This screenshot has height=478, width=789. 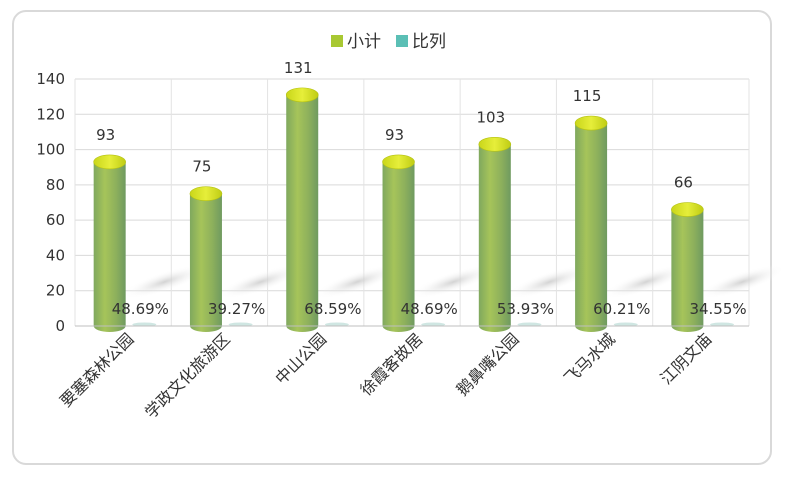 What do you see at coordinates (55, 220) in the screenshot?
I see `y-tick-label: 60` at bounding box center [55, 220].